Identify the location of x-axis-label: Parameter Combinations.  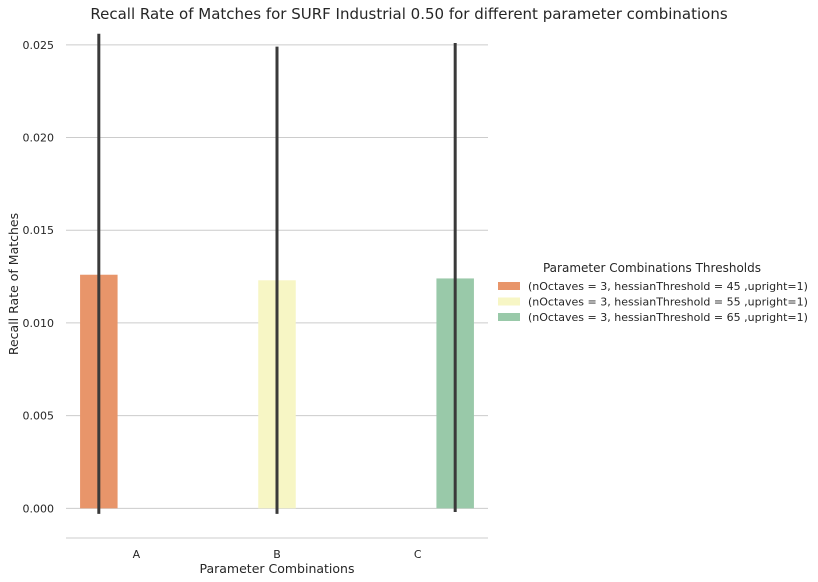
(276, 568).